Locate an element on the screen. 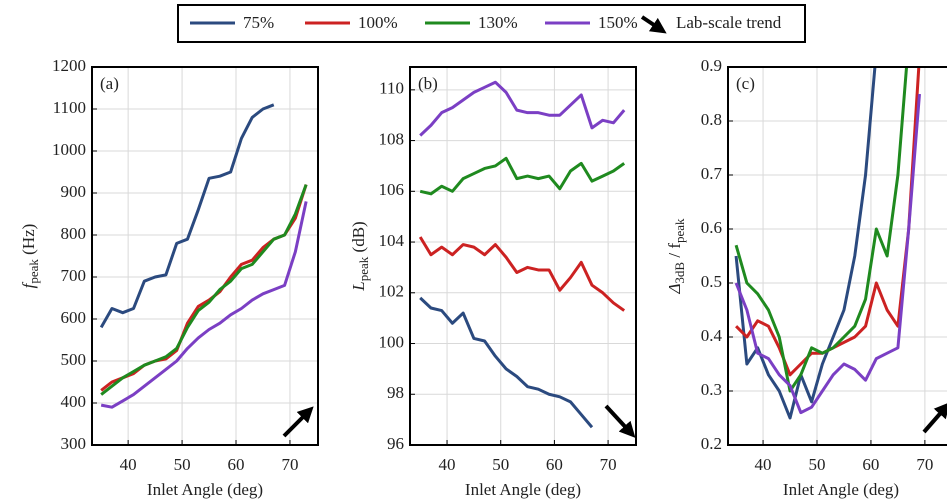 This screenshot has height=502, width=947. y-axis-label-part: L is located at coordinates (358, 286).